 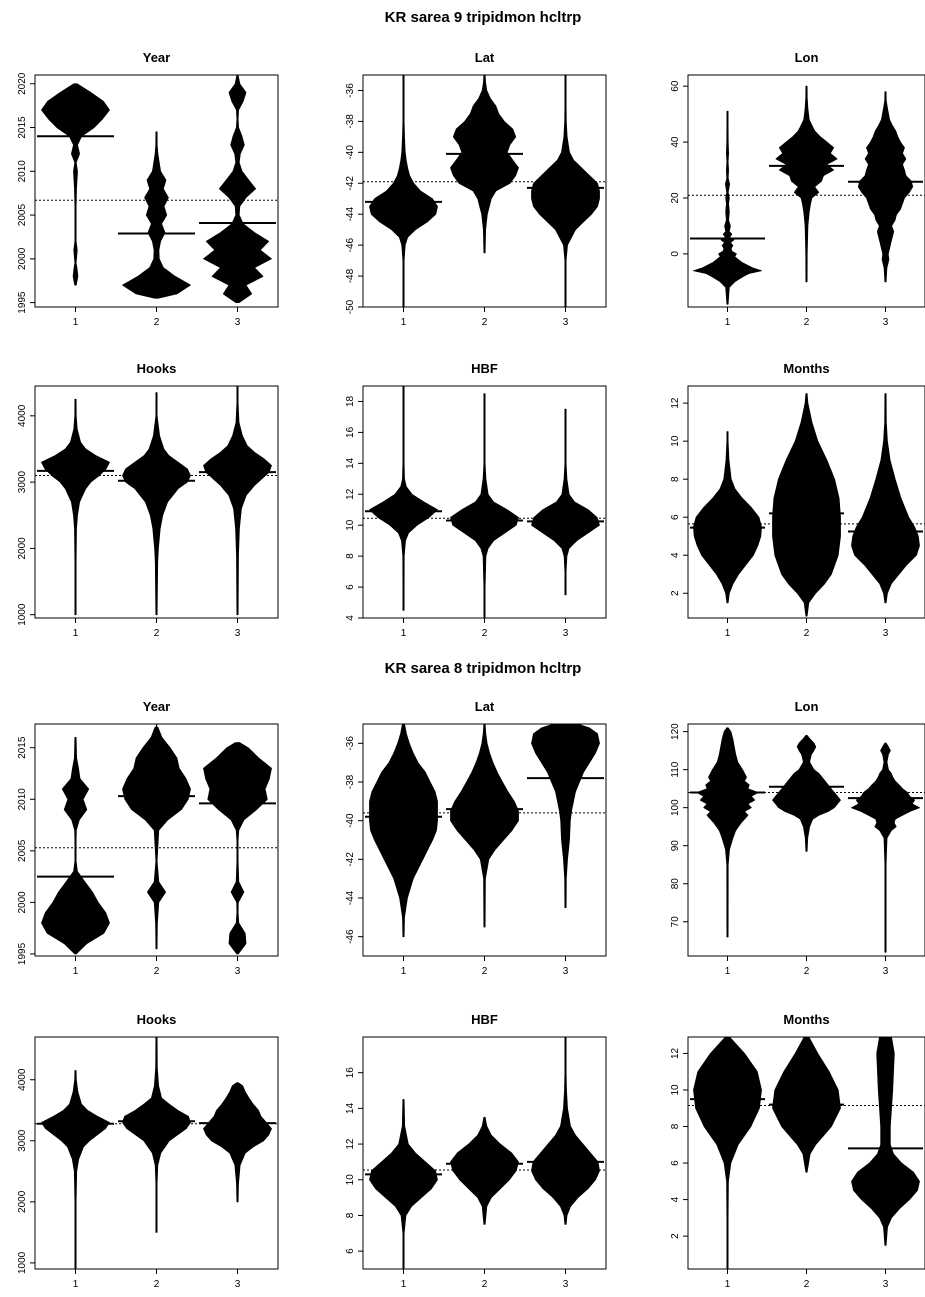 What do you see at coordinates (22, 127) in the screenshot?
I see `y-tick-label: 2015` at bounding box center [22, 127].